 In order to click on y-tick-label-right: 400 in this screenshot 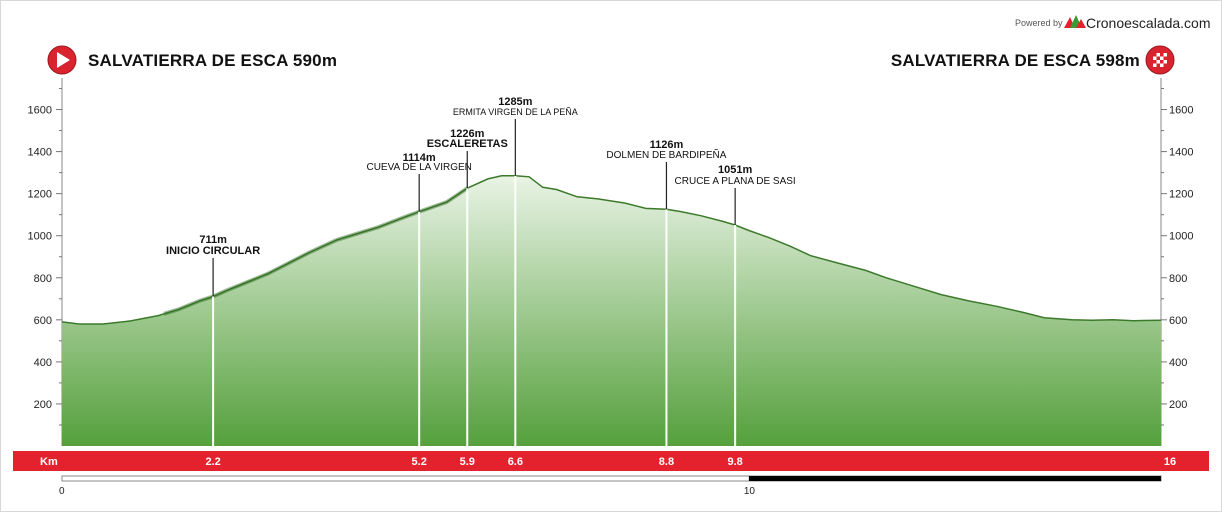, I will do `click(1178, 363)`.